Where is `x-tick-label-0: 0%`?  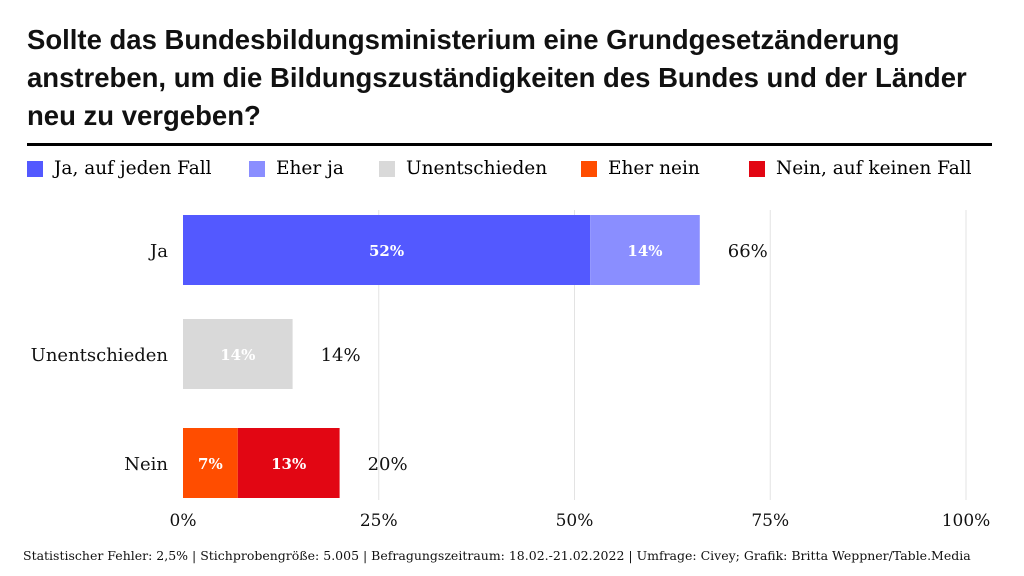
x-tick-label-0: 0% is located at coordinates (183, 521).